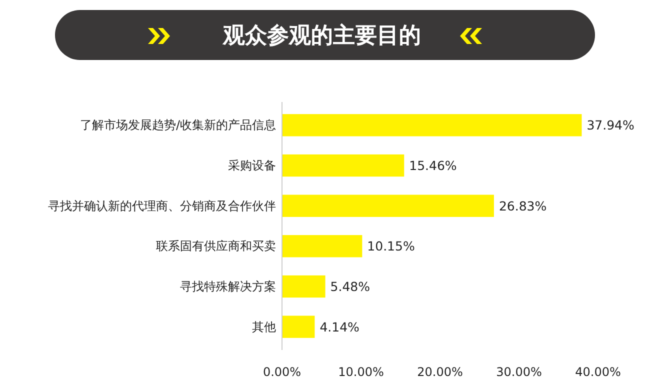 The height and width of the screenshot is (389, 650). What do you see at coordinates (433, 166) in the screenshot?
I see `data-label: 15.46%` at bounding box center [433, 166].